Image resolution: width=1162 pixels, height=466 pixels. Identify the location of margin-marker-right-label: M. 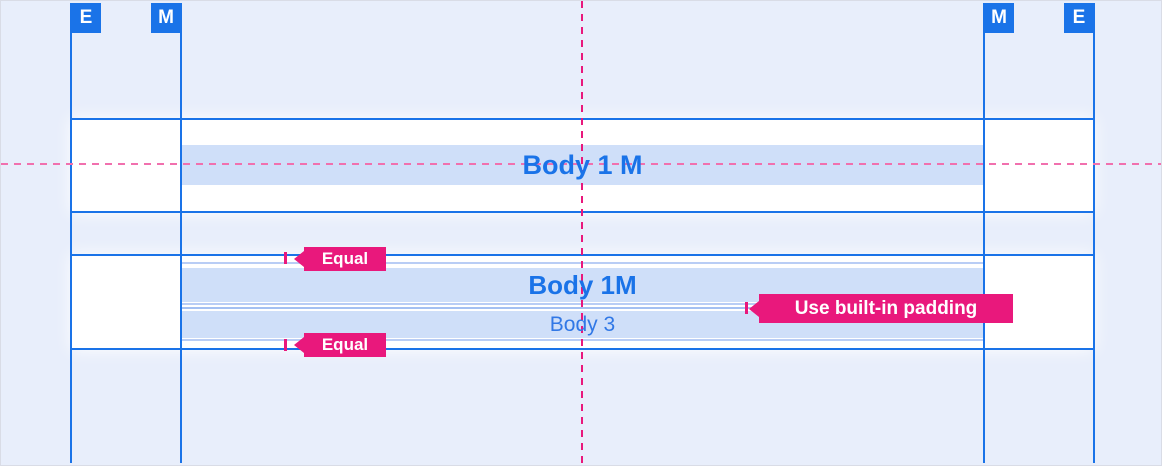
(999, 17).